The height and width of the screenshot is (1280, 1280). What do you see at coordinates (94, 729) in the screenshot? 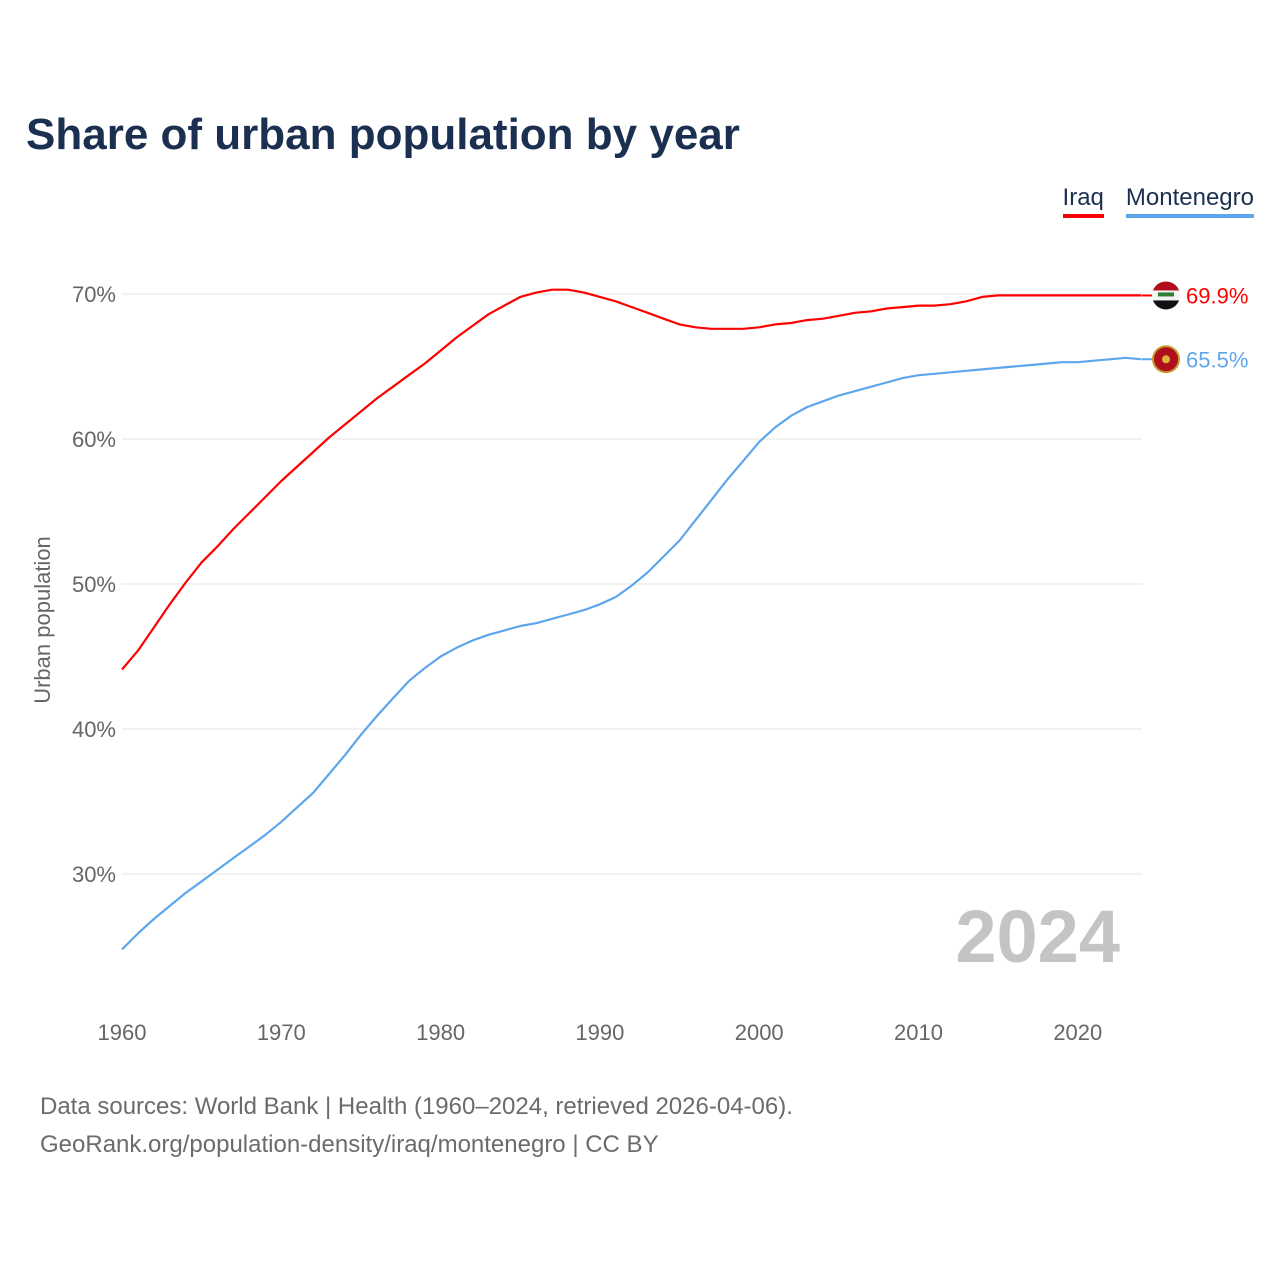
I see `y-tick-label: 40%` at bounding box center [94, 729].